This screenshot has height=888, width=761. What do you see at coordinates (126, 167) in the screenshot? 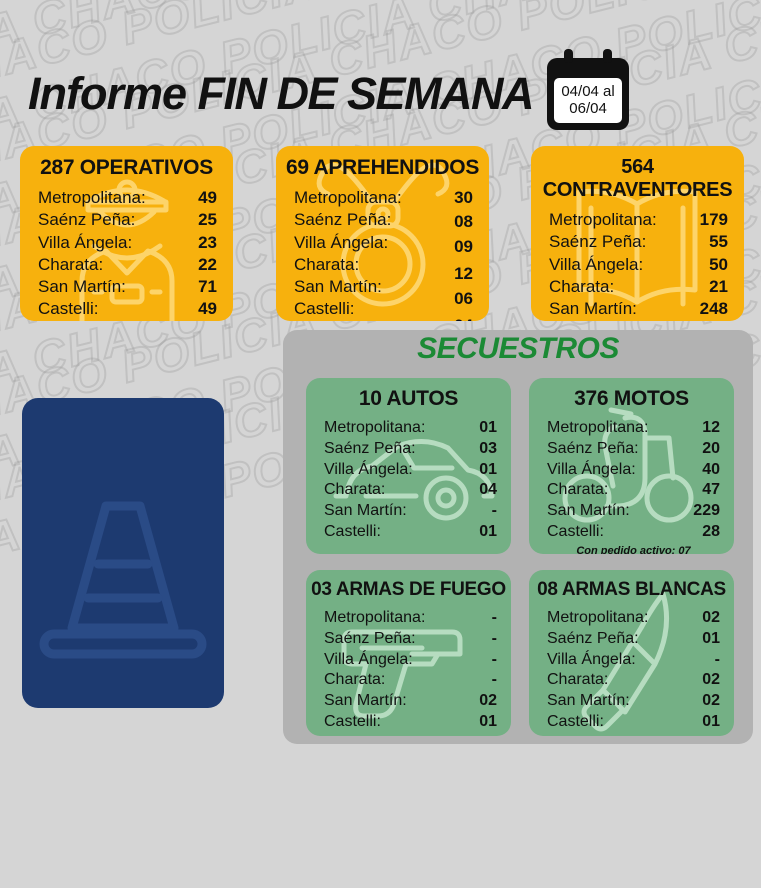
I see `card-title: 287 OPERATIVOS` at bounding box center [126, 167].